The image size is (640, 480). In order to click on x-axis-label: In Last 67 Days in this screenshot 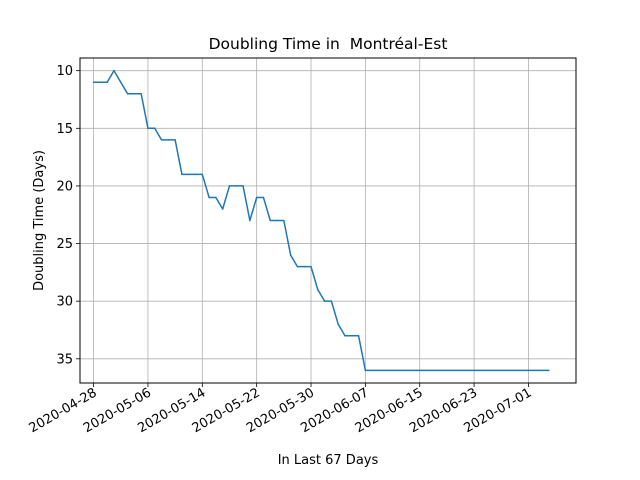, I will do `click(328, 460)`.